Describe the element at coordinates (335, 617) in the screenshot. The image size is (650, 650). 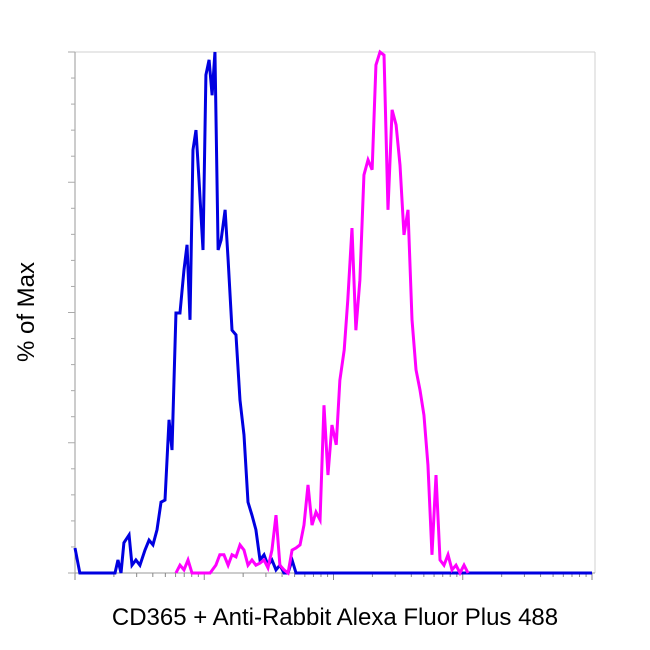
I see `x-axis-title: CD365 + Anti-Rabbit Alexa Fluor Plus 488` at that location.